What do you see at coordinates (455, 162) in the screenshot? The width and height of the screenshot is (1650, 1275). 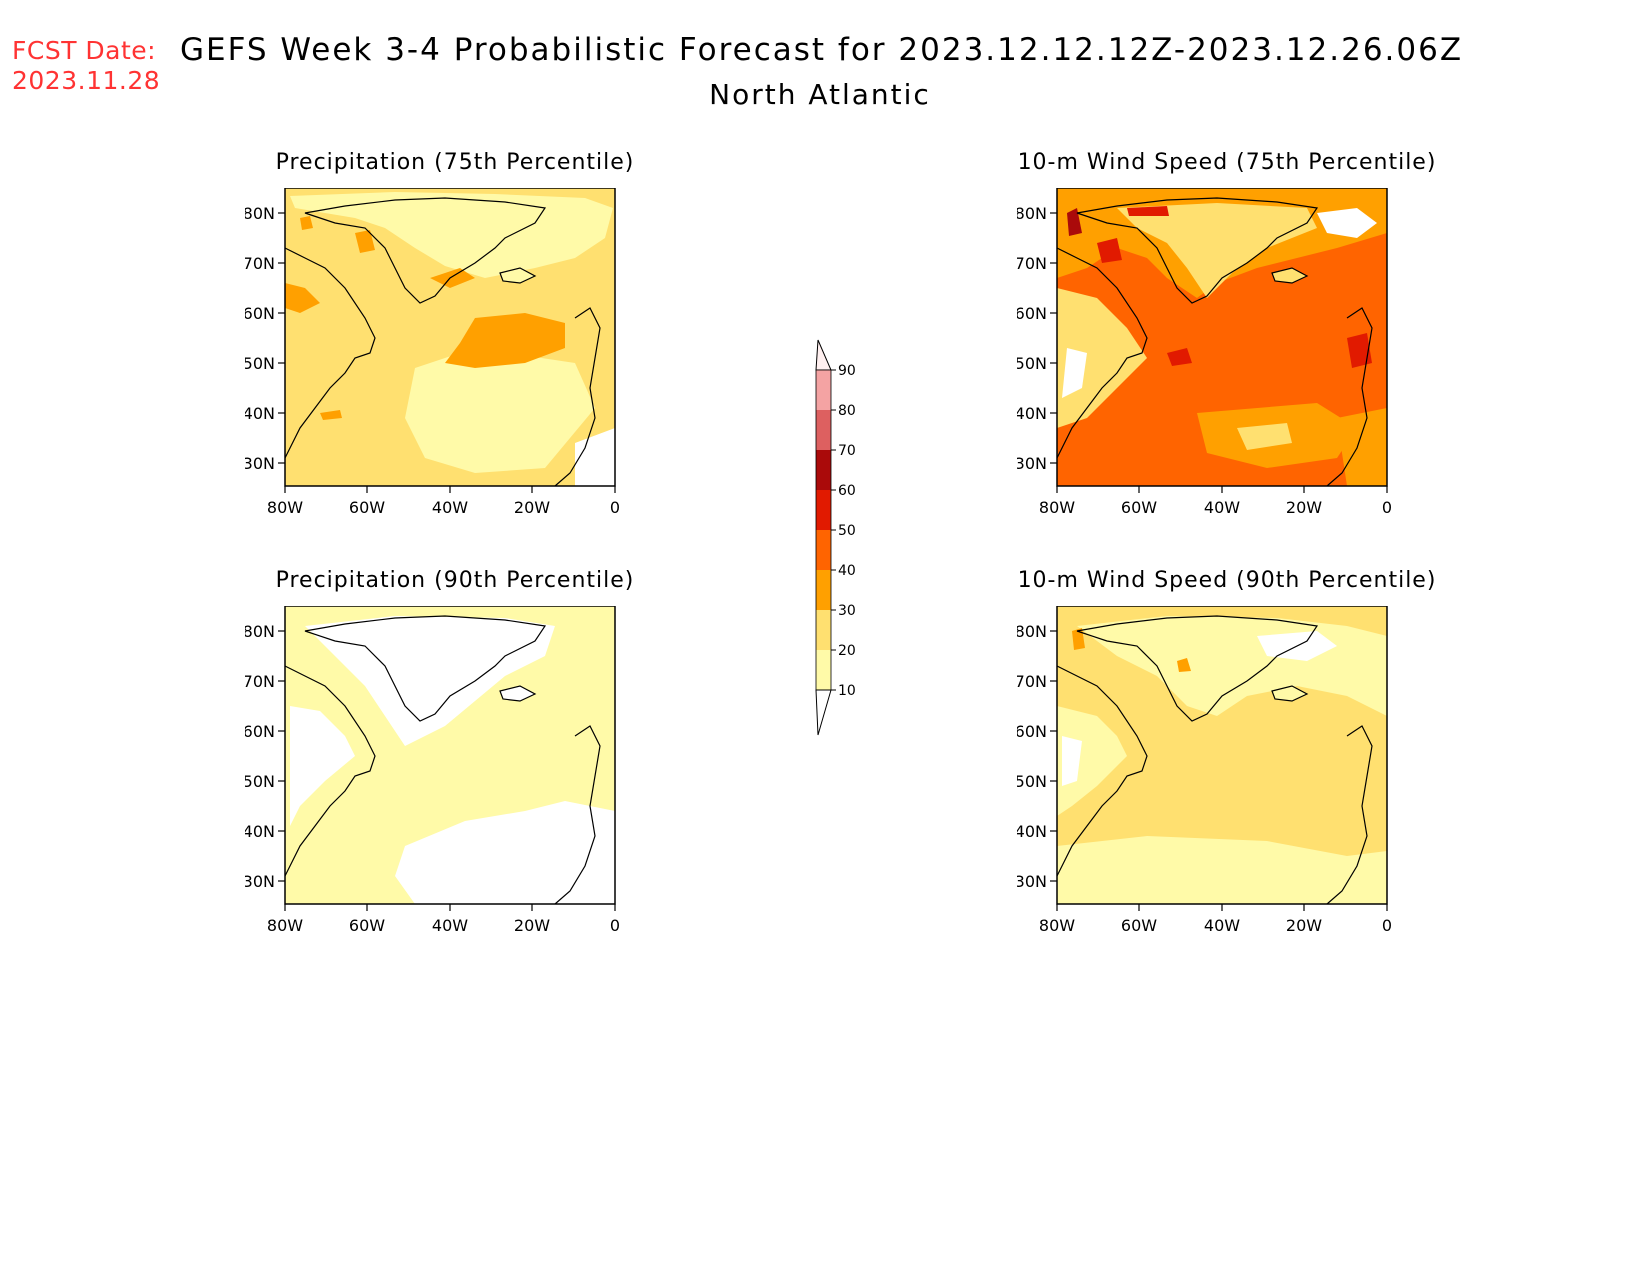 I see `panel-title: Precipitation (75th Percentile)` at bounding box center [455, 162].